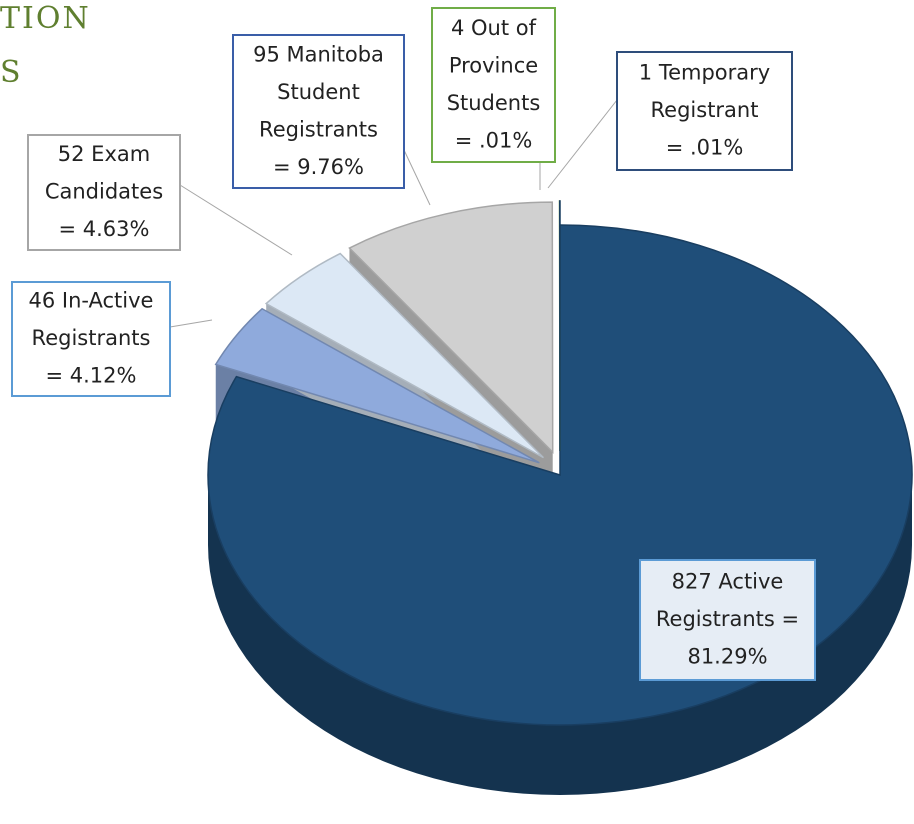 This screenshot has width=914, height=824. What do you see at coordinates (494, 103) in the screenshot?
I see `data-label: Students` at bounding box center [494, 103].